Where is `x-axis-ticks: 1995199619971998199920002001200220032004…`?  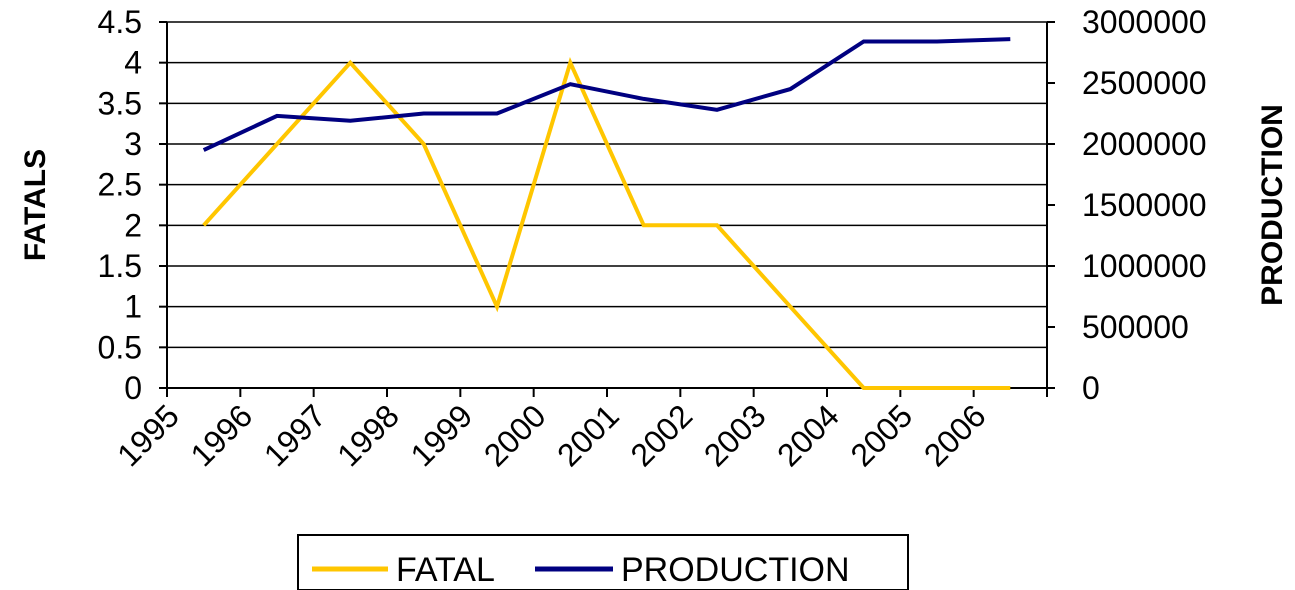 x-axis-ticks: 1995199619971998199920002001200220032004… is located at coordinates (579, 430).